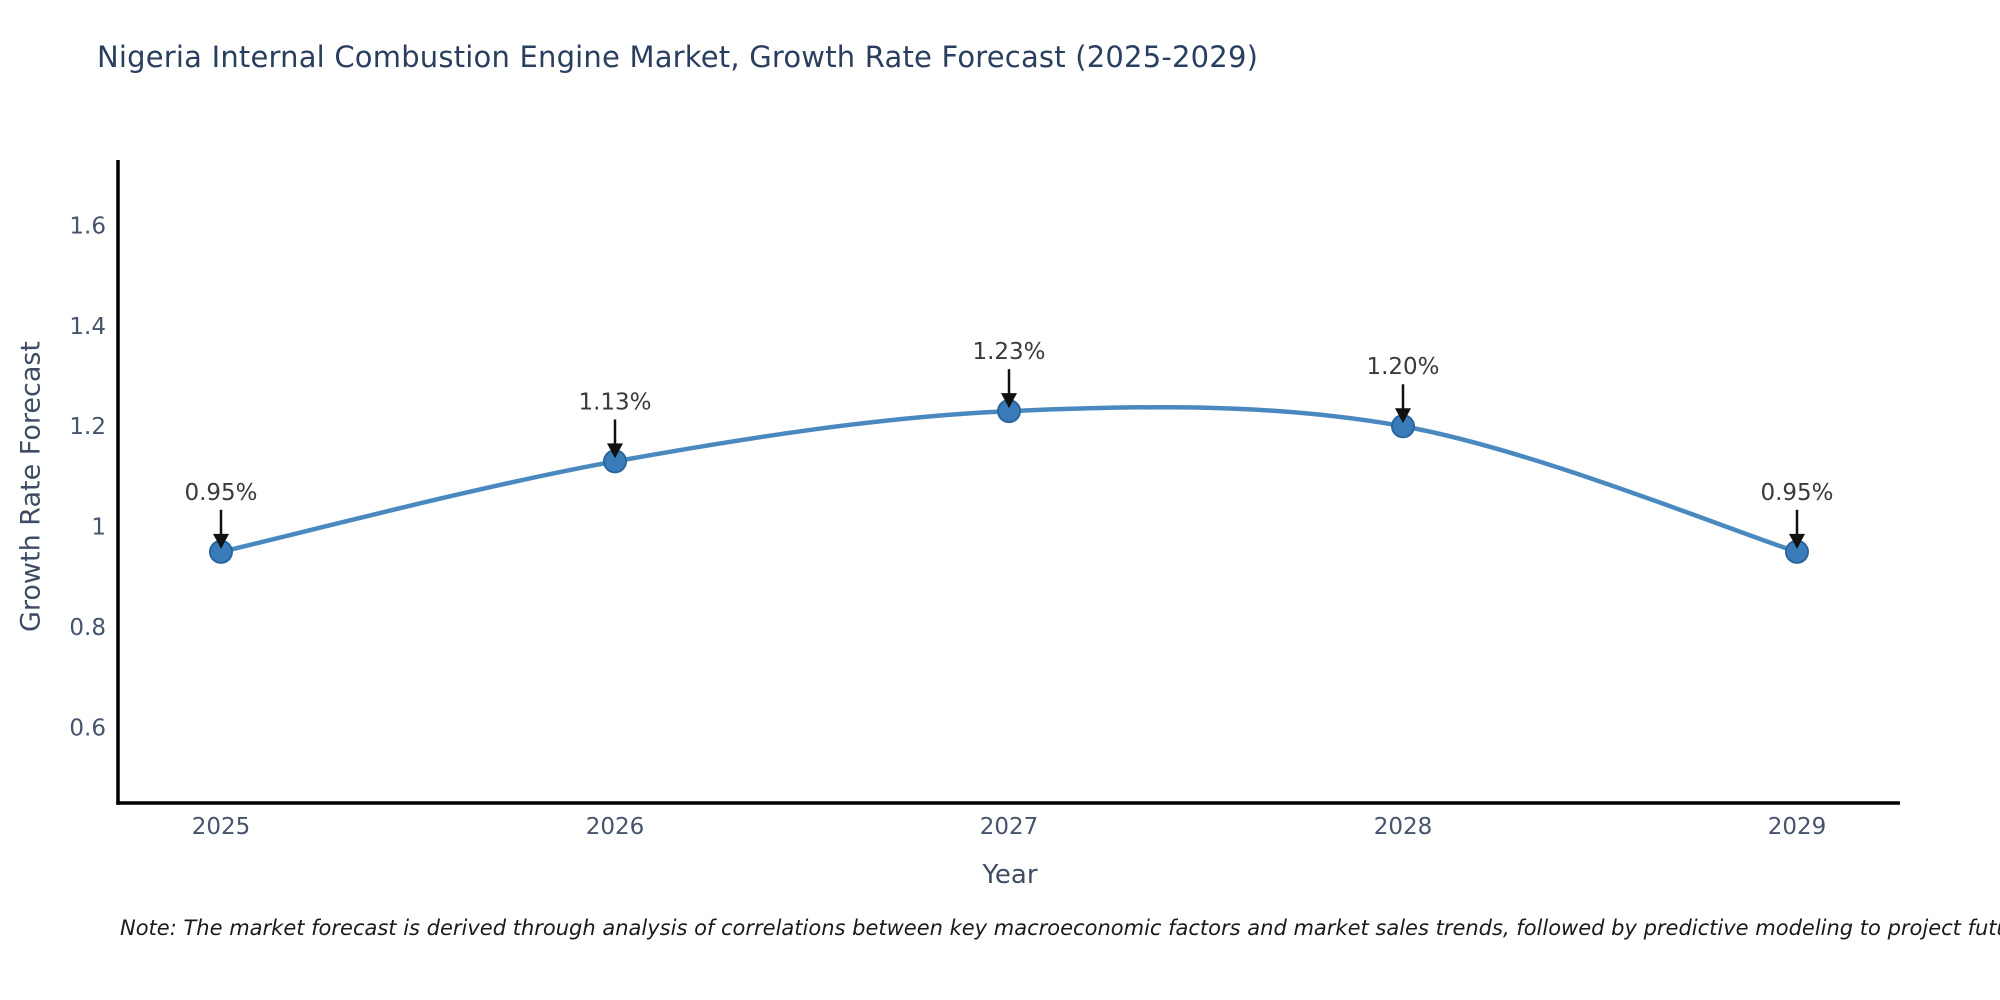 Image resolution: width=2000 pixels, height=1000 pixels. I want to click on y-tick-label: 1, so click(98, 528).